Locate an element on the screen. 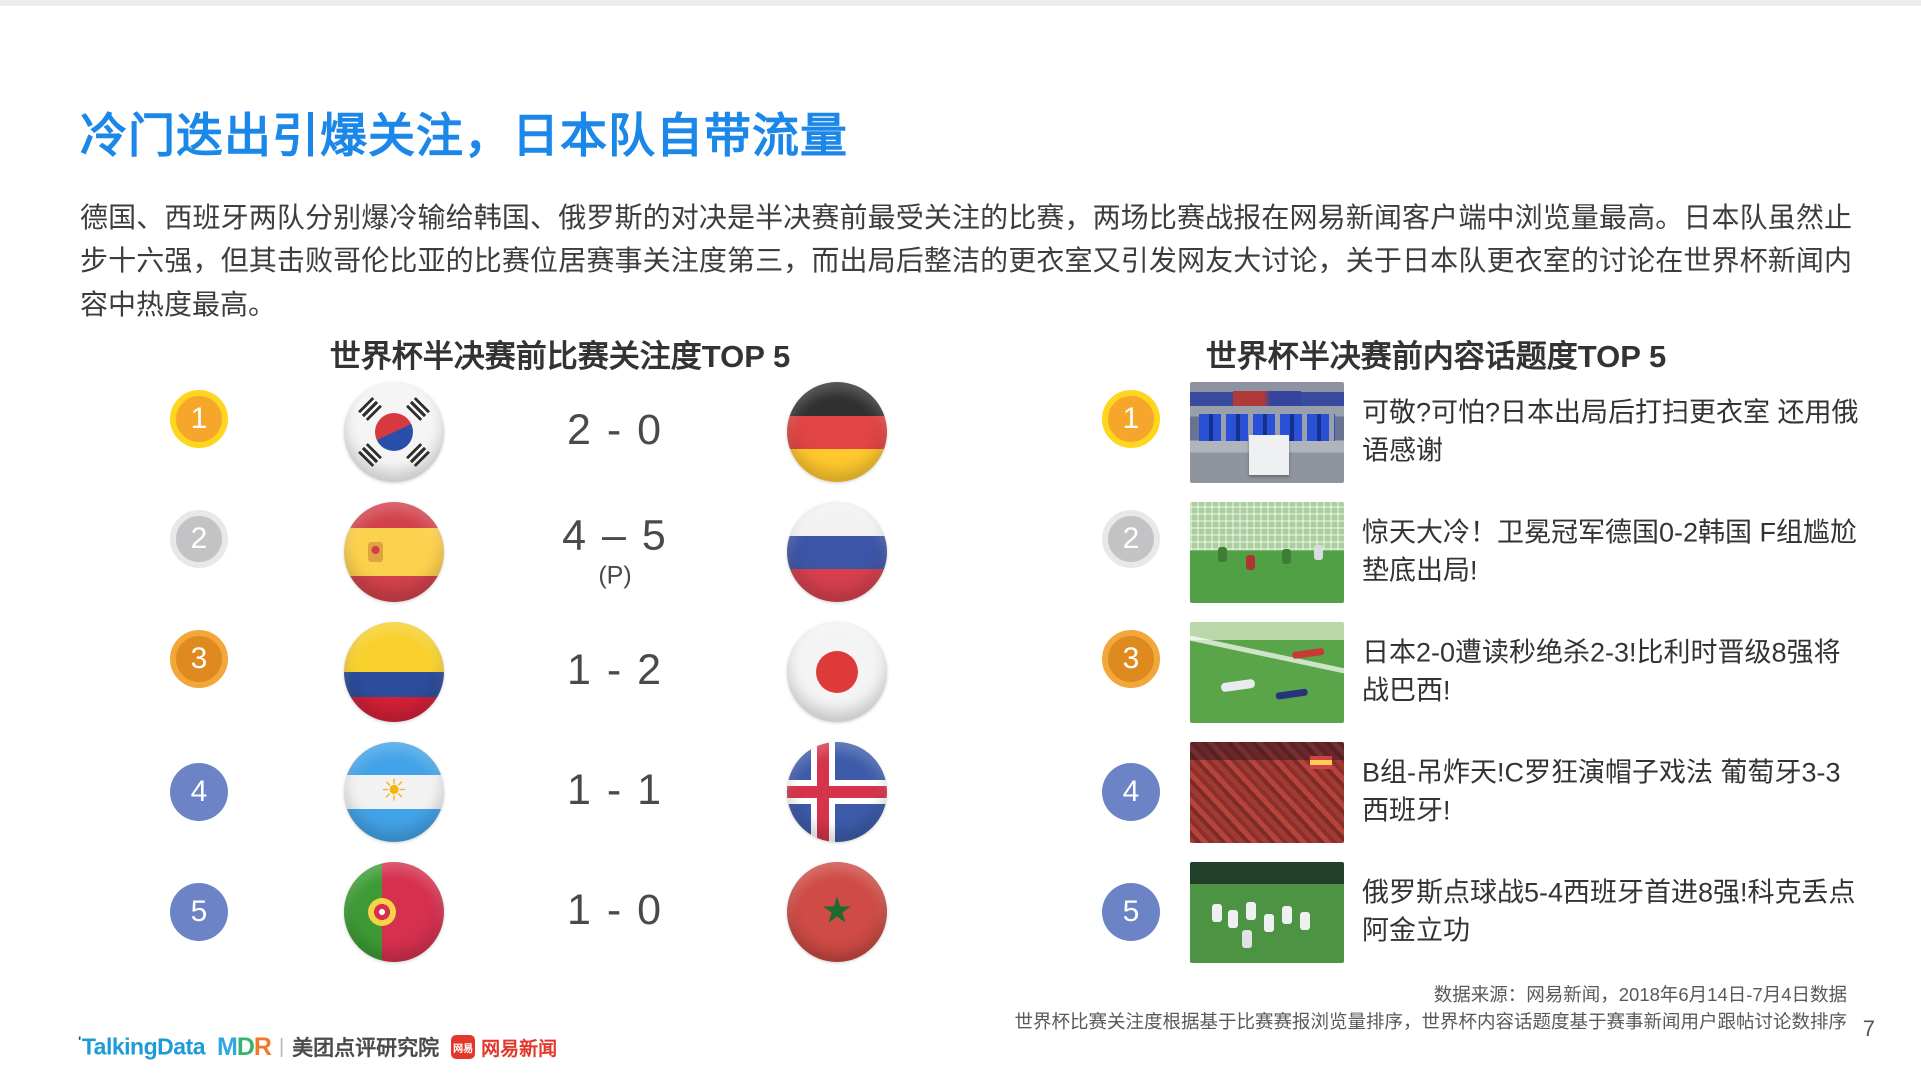 This screenshot has height=1080, width=1921. spain-flag-icon is located at coordinates (394, 552).